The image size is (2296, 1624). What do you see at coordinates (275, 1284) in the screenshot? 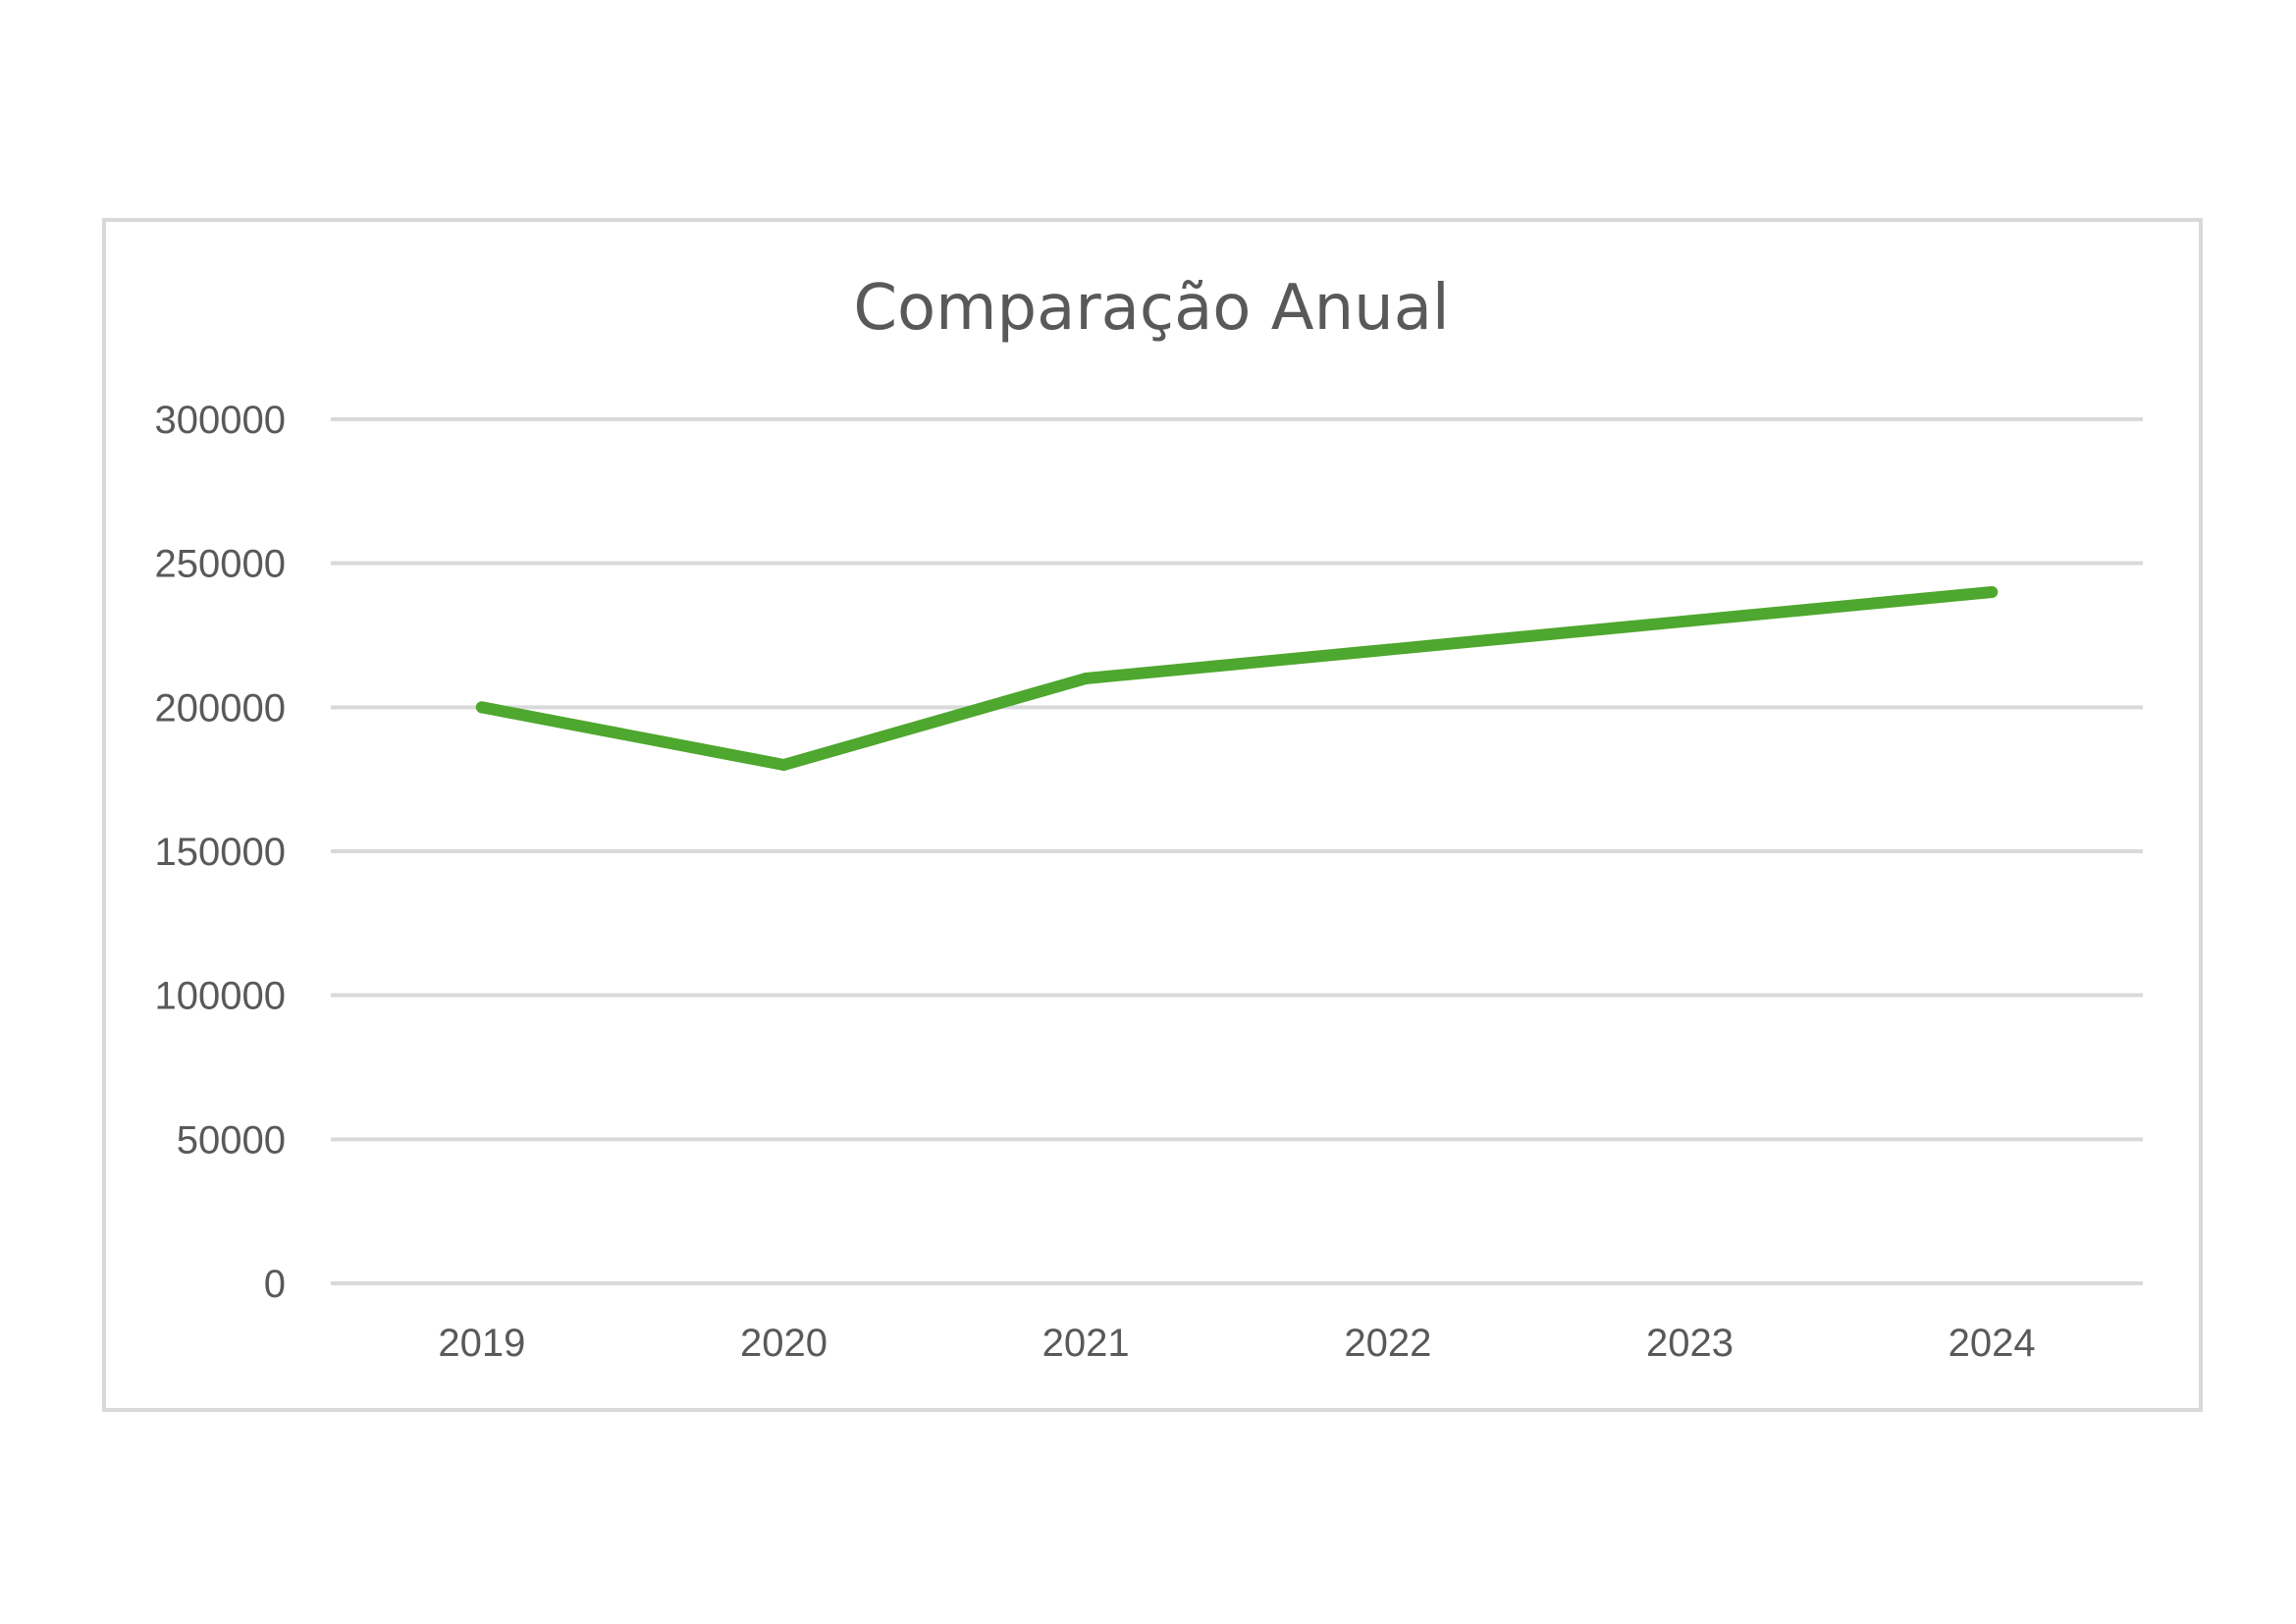
I see `y-tick-label: 0` at bounding box center [275, 1284].